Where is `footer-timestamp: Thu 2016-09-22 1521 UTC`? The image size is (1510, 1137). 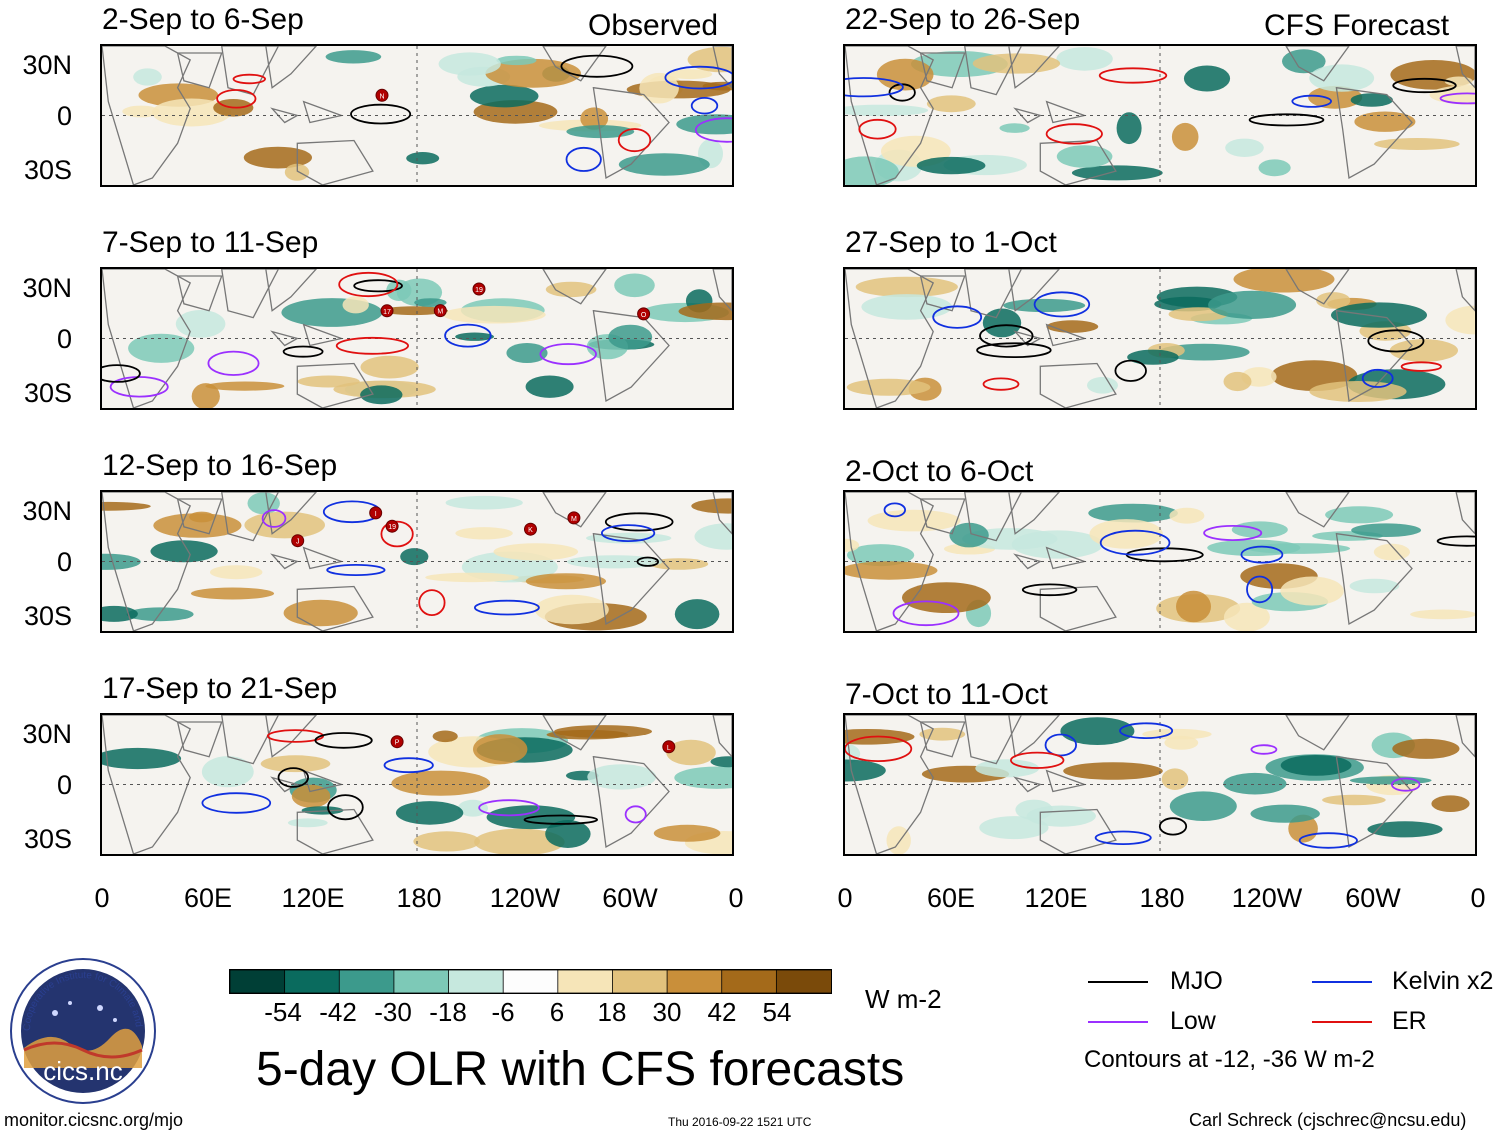 footer-timestamp: Thu 2016-09-22 1521 UTC is located at coordinates (740, 1122).